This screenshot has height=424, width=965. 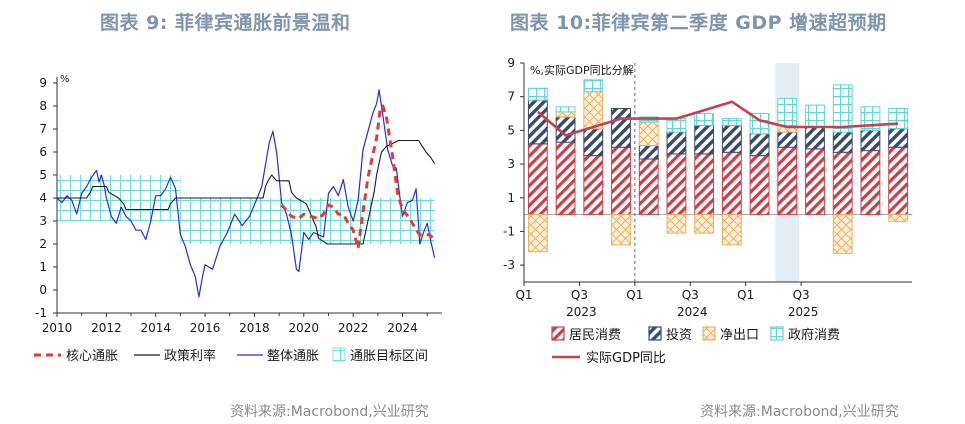 I want to click on x-tick-label: 2020, so click(x=304, y=328).